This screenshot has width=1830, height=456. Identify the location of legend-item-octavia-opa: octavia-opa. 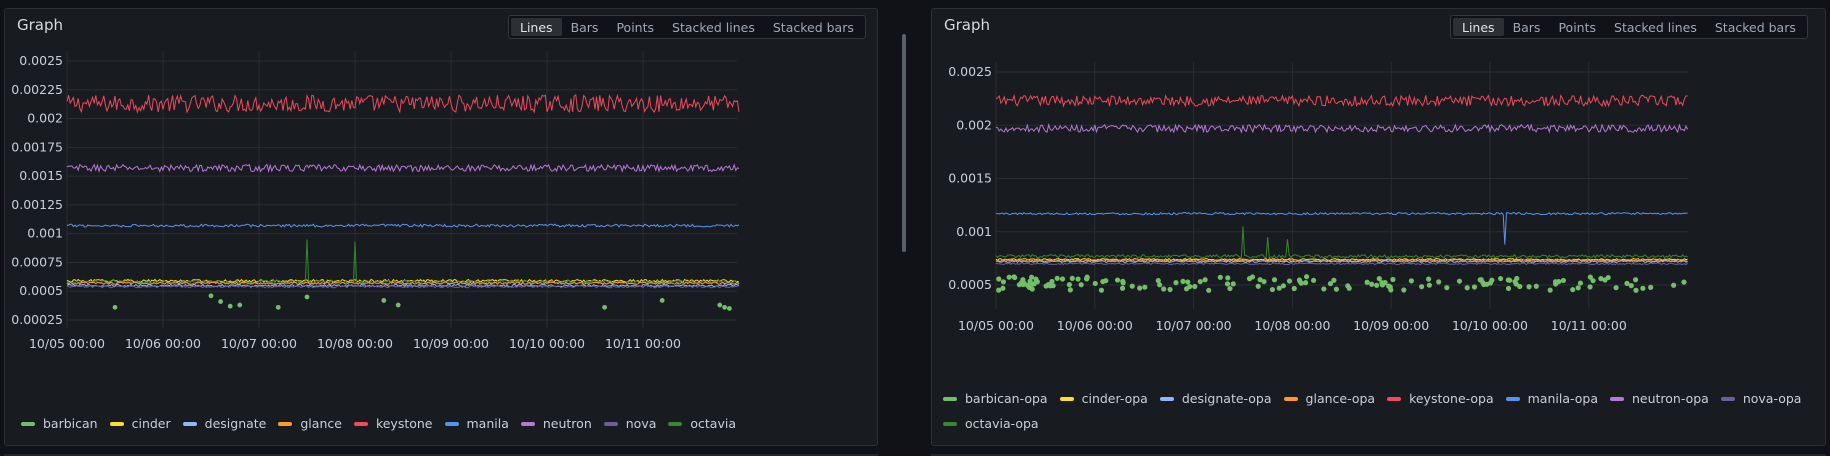
(991, 423).